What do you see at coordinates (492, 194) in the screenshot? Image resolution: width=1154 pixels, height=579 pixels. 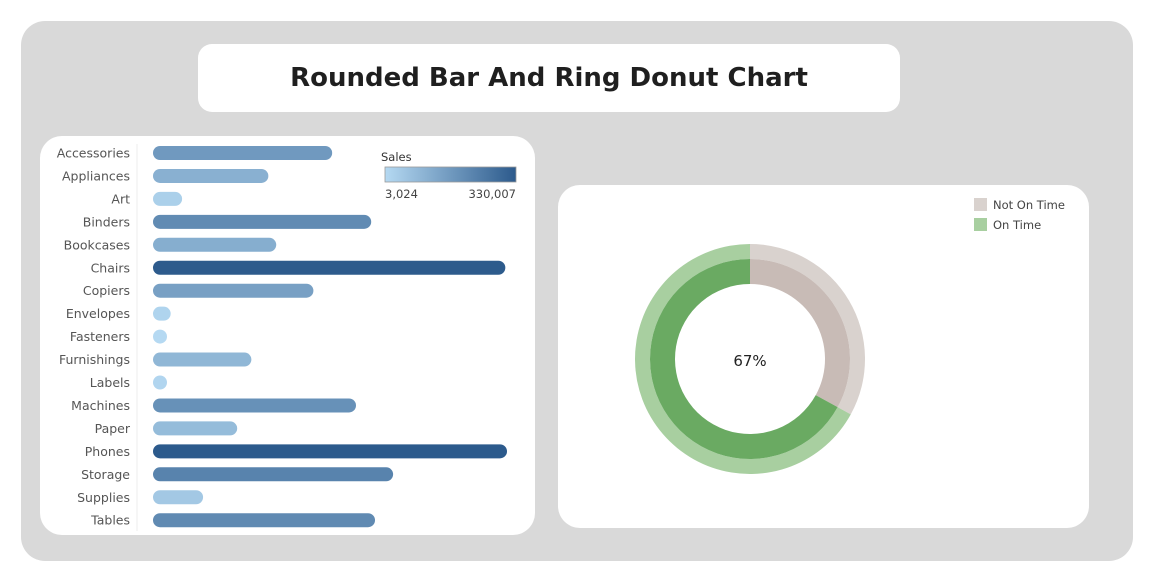 I see `sales-legend-max: 330,007` at bounding box center [492, 194].